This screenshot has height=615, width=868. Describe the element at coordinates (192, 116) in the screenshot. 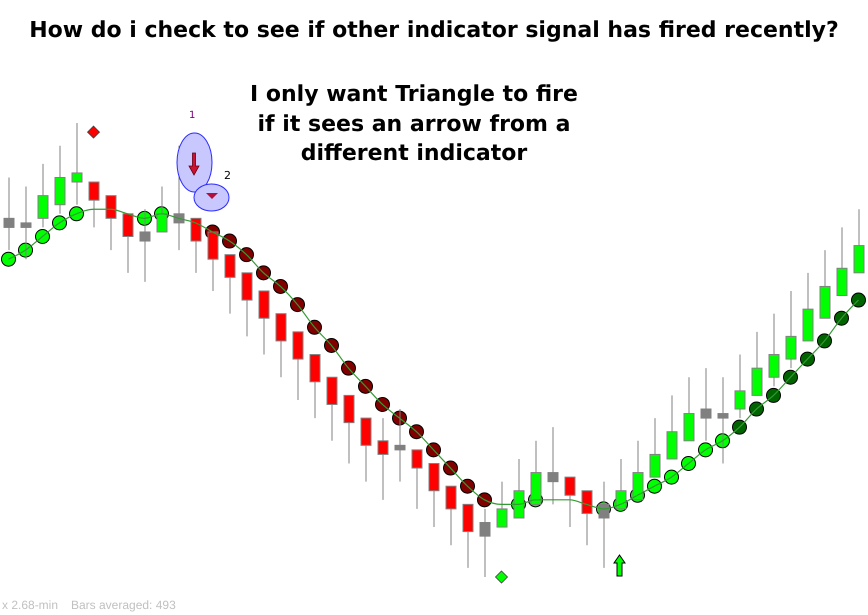

I see `text: 1` at that location.